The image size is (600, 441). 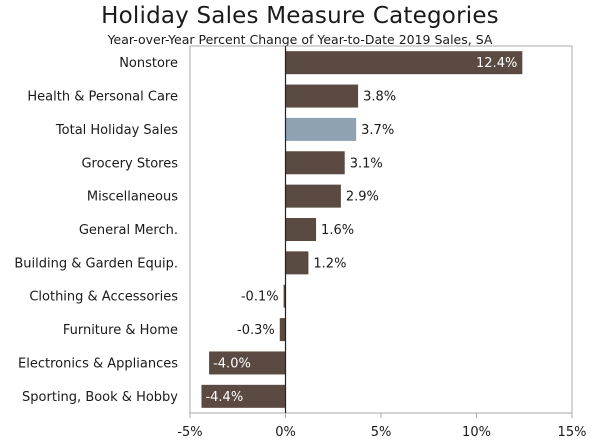 What do you see at coordinates (189, 432) in the screenshot?
I see `x-tick-label: -5%` at bounding box center [189, 432].